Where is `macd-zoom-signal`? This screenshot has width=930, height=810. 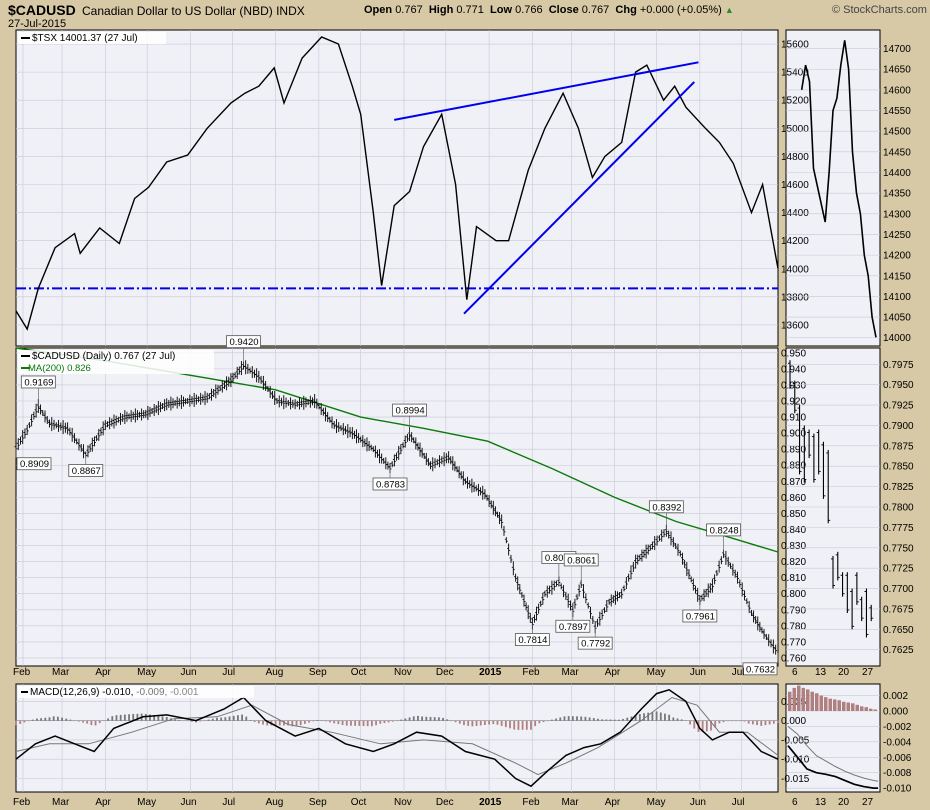
macd-zoom-signal is located at coordinates (833, 754).